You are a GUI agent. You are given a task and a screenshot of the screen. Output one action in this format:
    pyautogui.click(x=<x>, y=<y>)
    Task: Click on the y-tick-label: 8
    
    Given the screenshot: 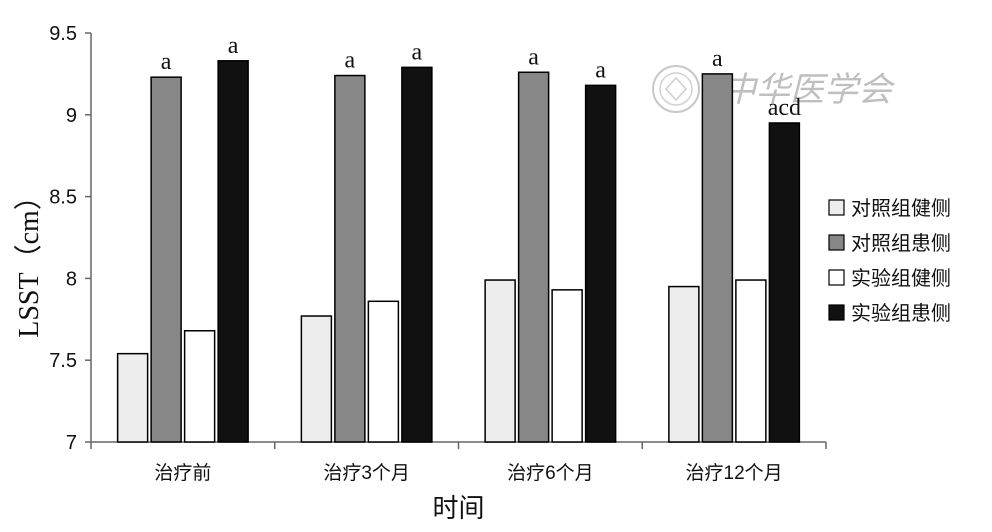 What is the action you would take?
    pyautogui.click(x=71, y=279)
    